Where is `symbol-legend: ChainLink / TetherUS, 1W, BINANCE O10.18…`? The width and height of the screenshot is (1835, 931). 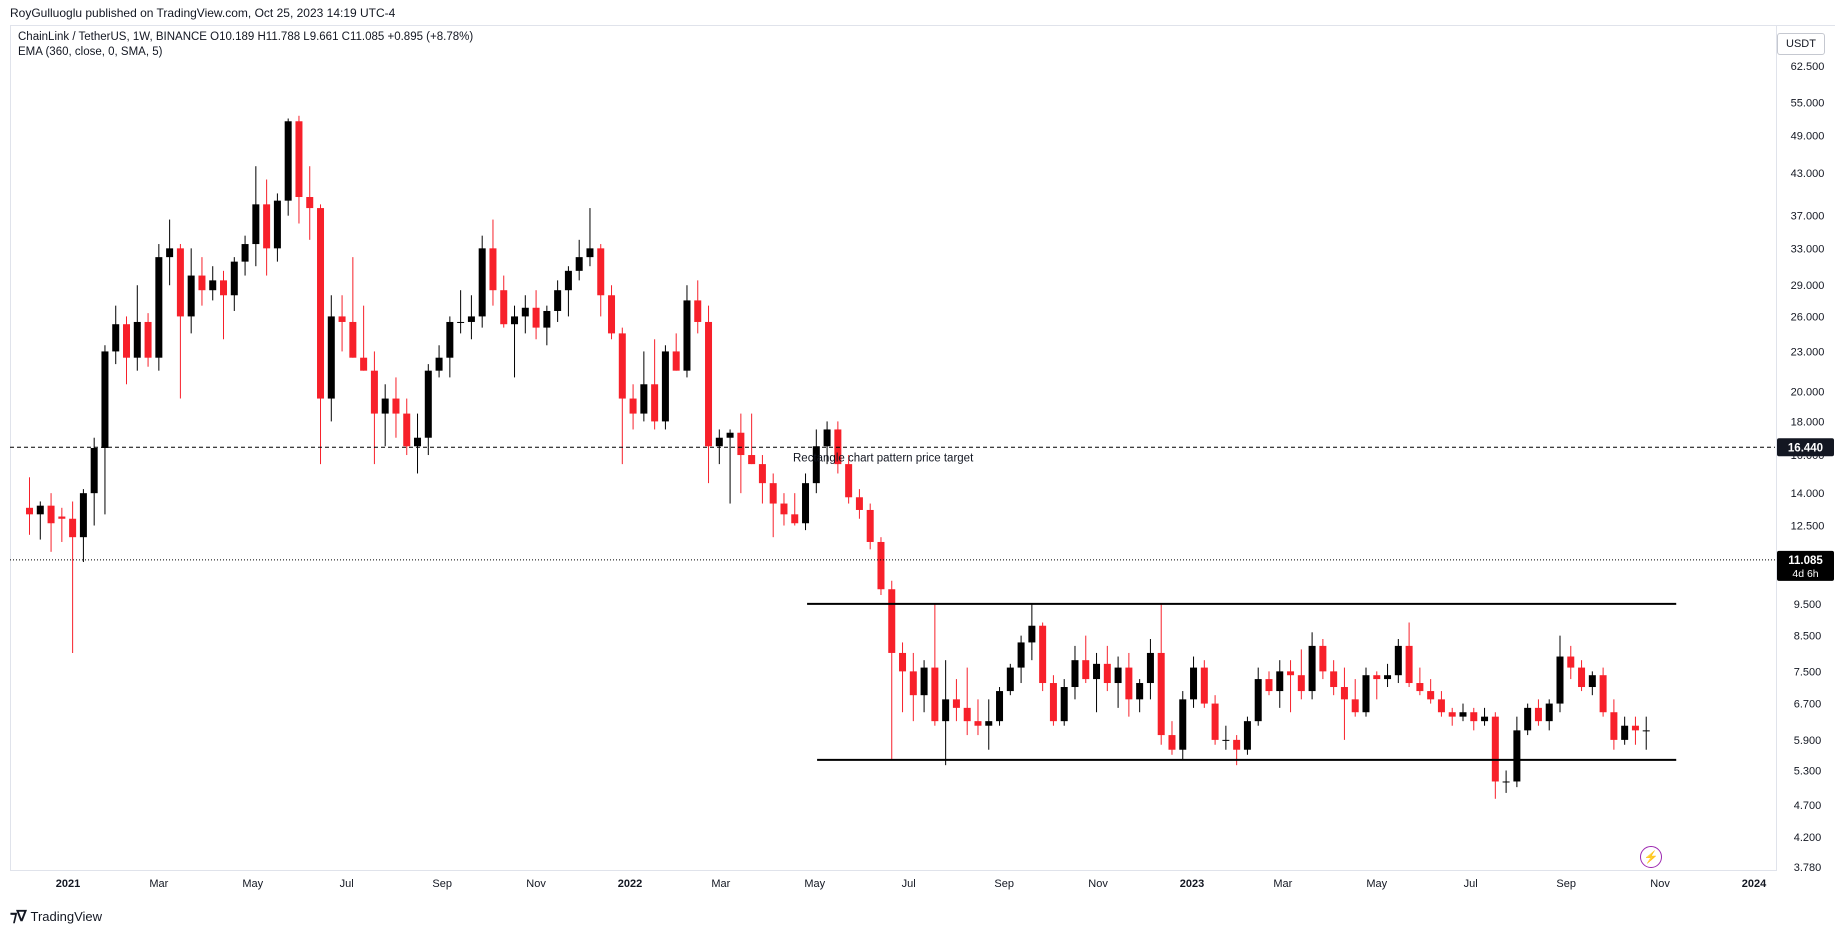
symbol-legend: ChainLink / TetherUS, 1W, BINANCE O10.18… is located at coordinates (246, 37).